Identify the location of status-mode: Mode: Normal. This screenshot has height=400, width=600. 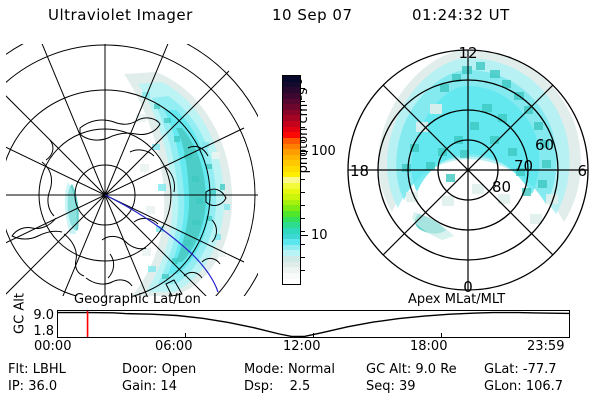
(289, 369).